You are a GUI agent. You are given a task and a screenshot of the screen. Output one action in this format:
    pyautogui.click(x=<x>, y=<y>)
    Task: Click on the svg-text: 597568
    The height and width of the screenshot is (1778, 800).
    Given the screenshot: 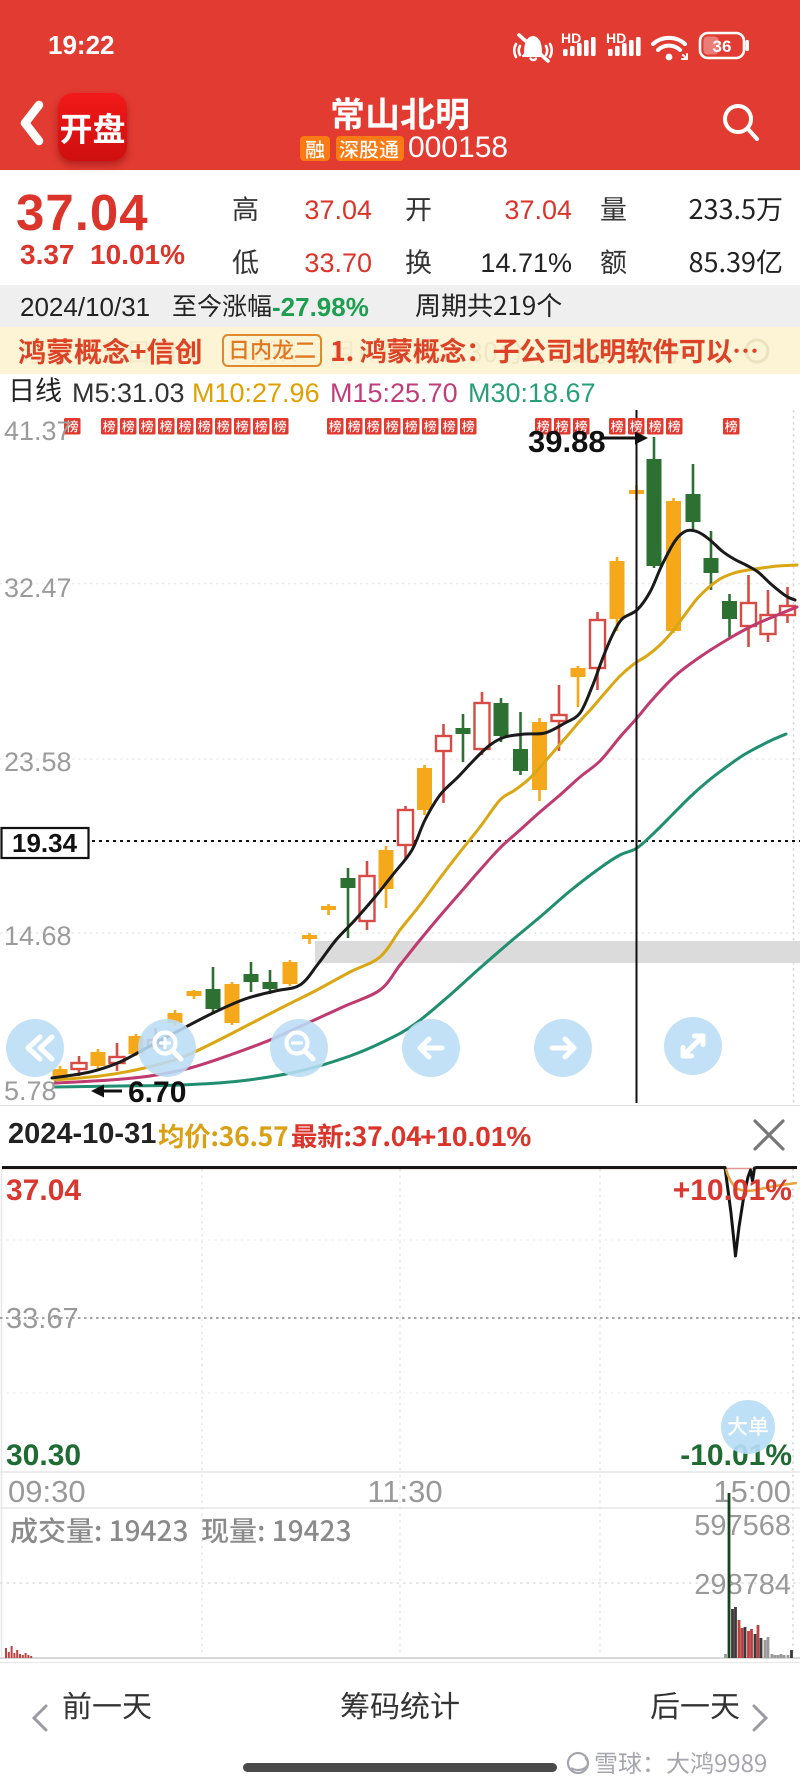 What is the action you would take?
    pyautogui.click(x=742, y=1526)
    